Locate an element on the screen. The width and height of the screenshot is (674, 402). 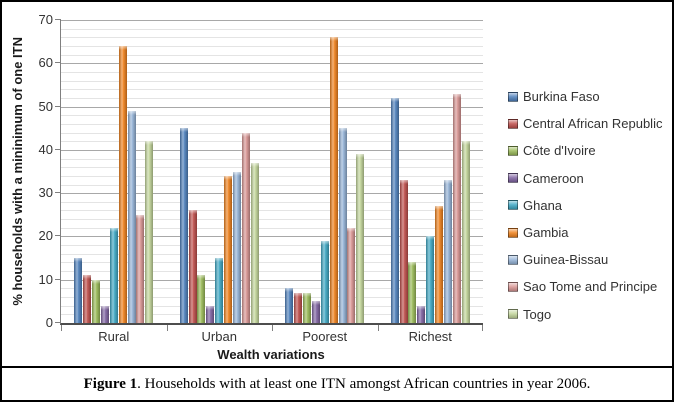
x-category-label-rural: Rural is located at coordinates (114, 336).